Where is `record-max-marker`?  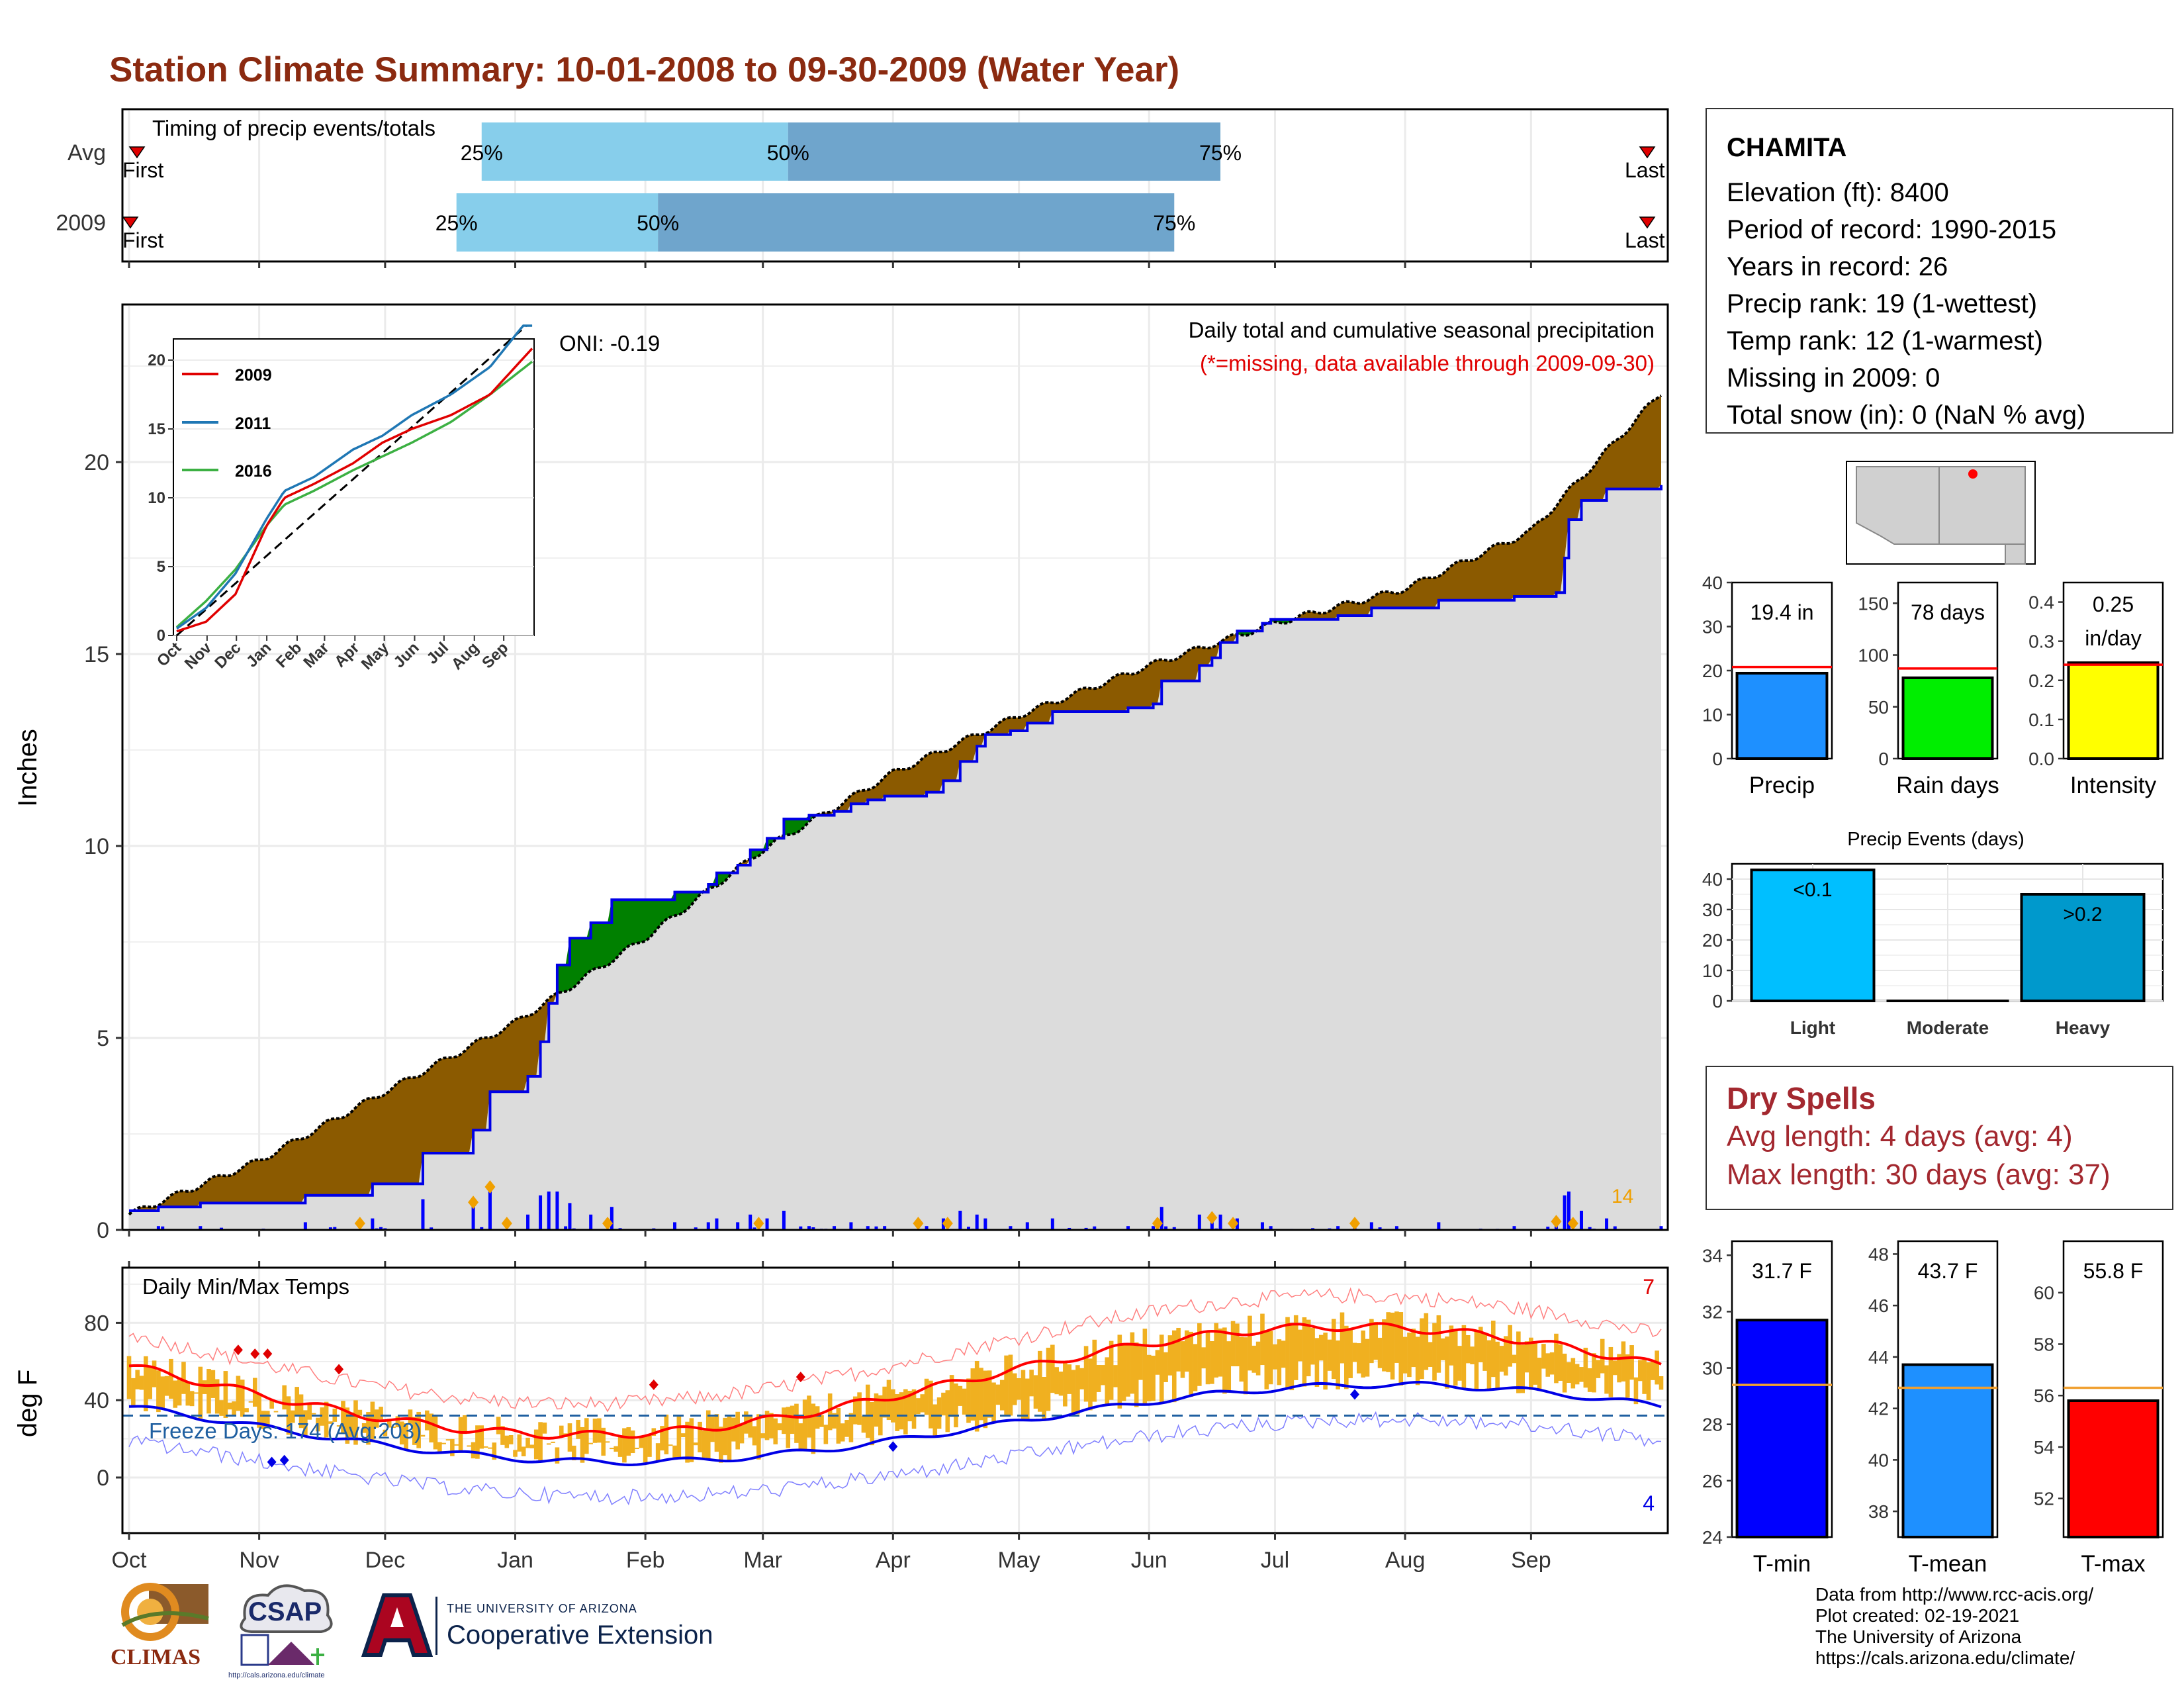 record-max-marker is located at coordinates (800, 1377).